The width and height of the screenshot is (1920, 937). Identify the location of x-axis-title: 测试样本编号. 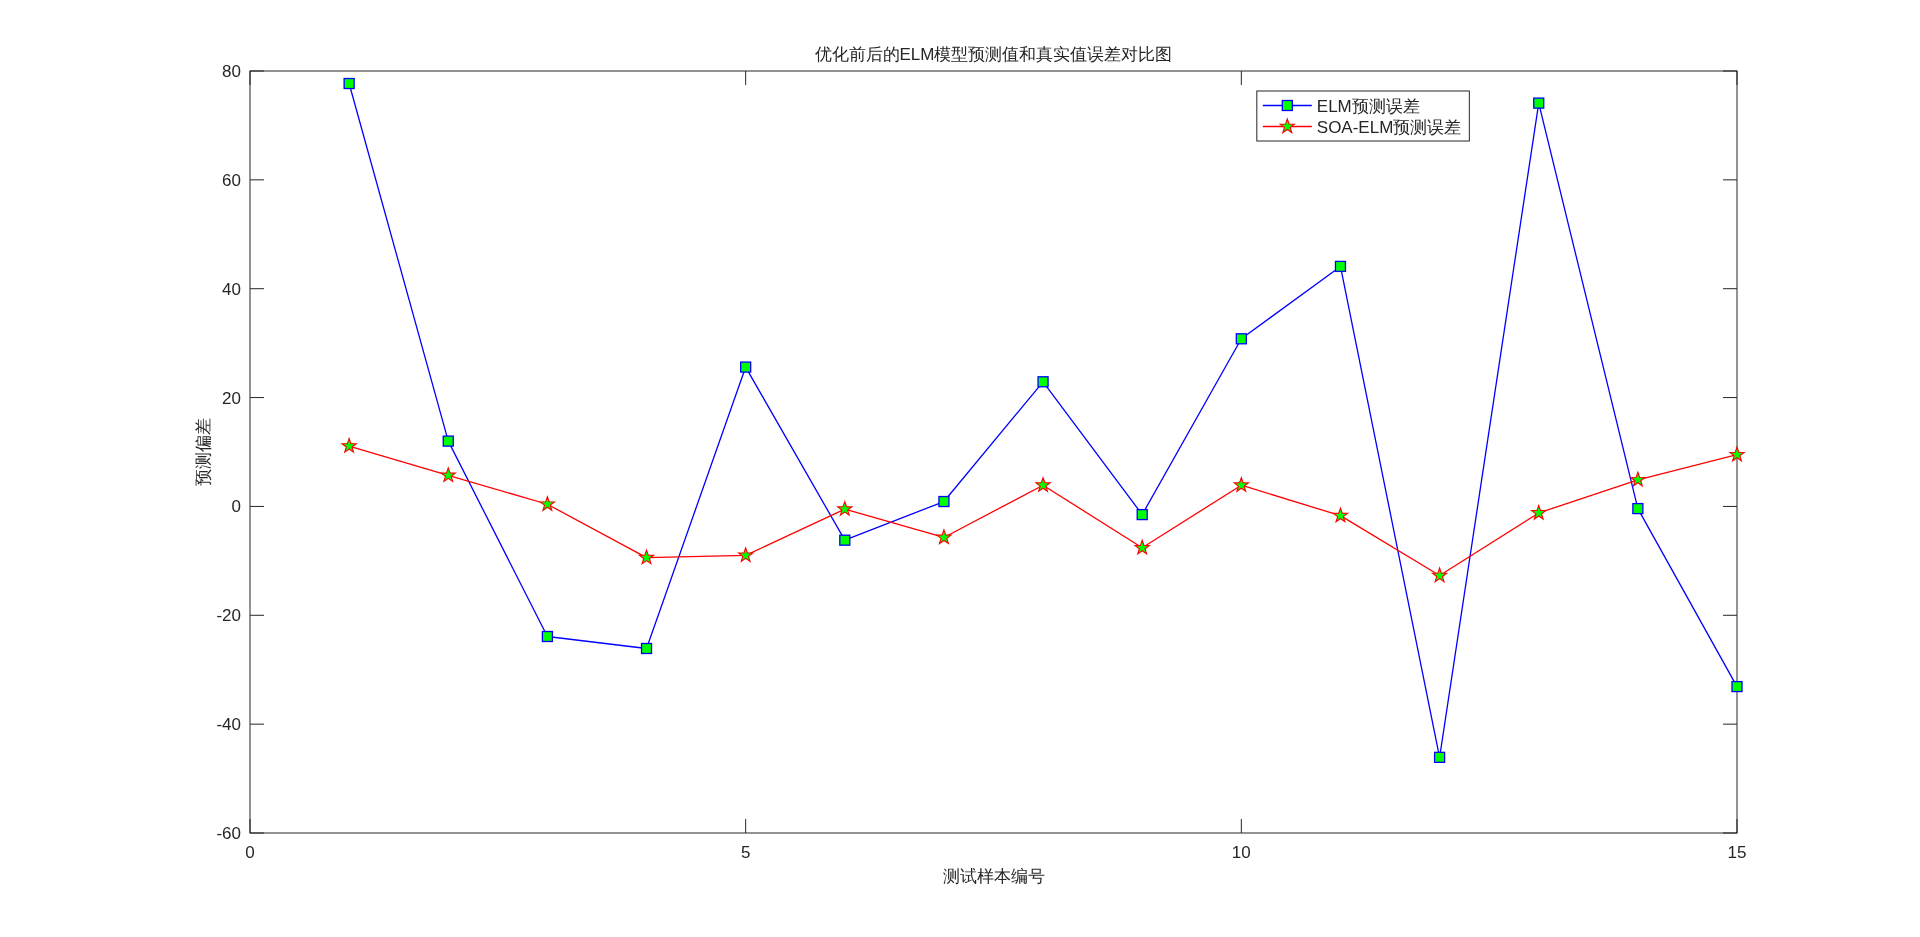
(993, 876).